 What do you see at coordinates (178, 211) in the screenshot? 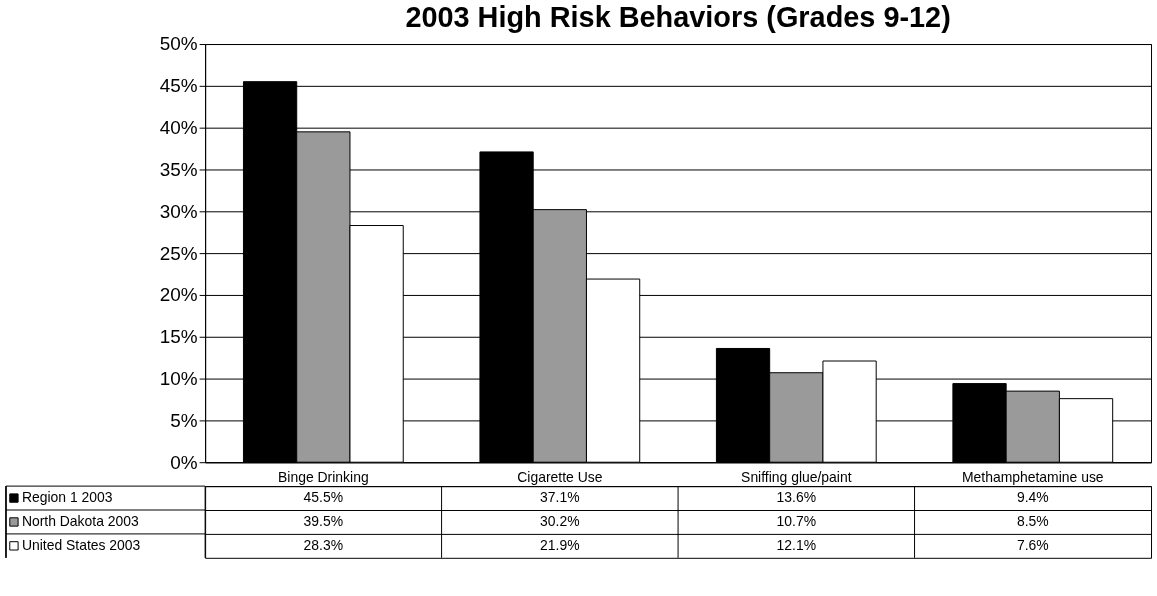
I see `y-tick-label: 30%` at bounding box center [178, 211].